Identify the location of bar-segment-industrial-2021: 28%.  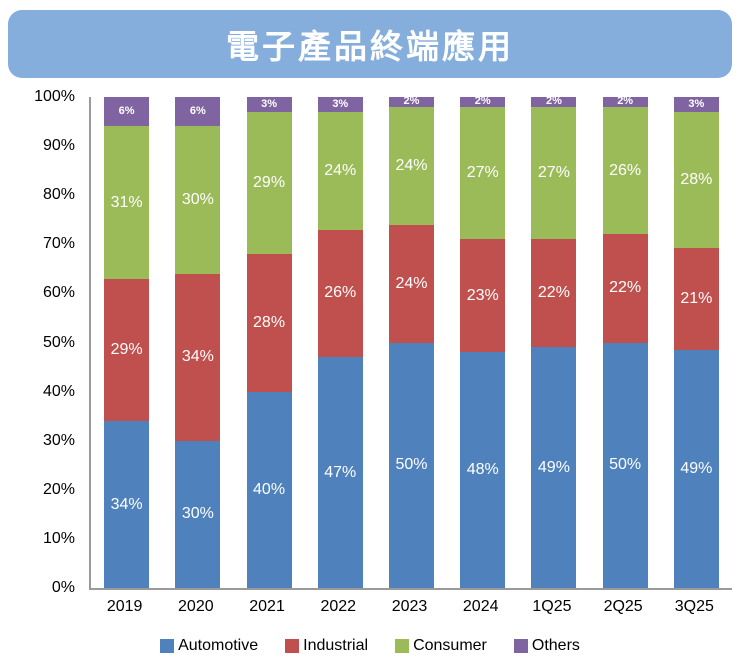
(269, 323).